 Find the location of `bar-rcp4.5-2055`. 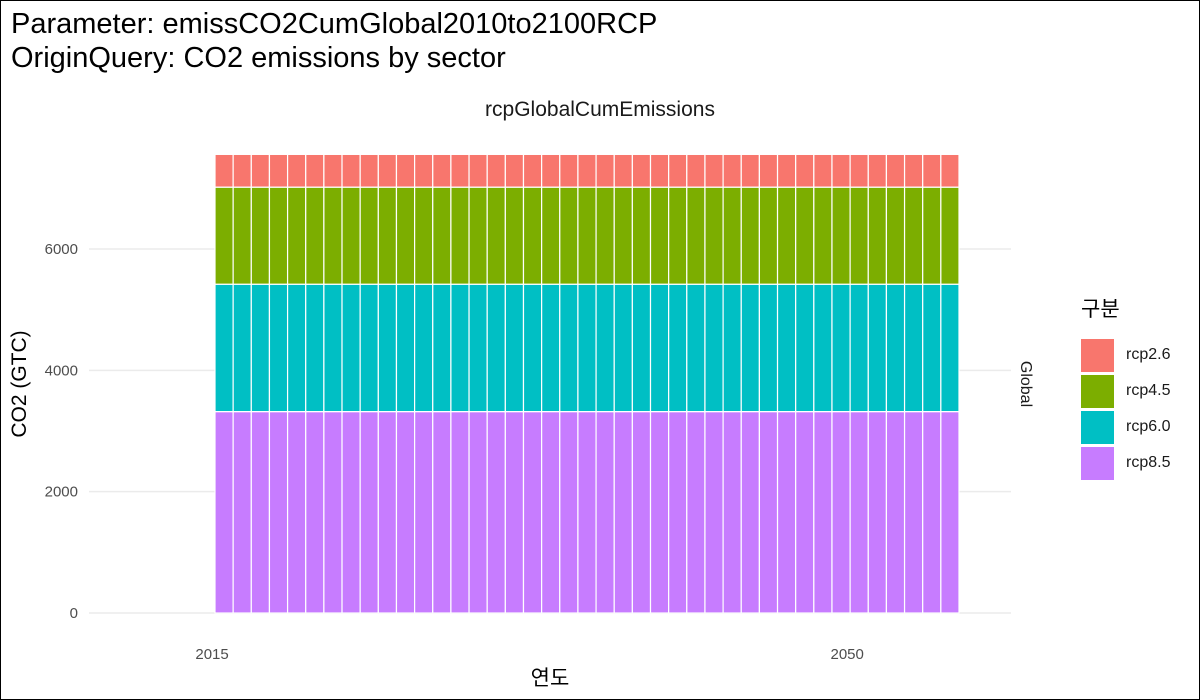

bar-rcp4.5-2055 is located at coordinates (950, 235).